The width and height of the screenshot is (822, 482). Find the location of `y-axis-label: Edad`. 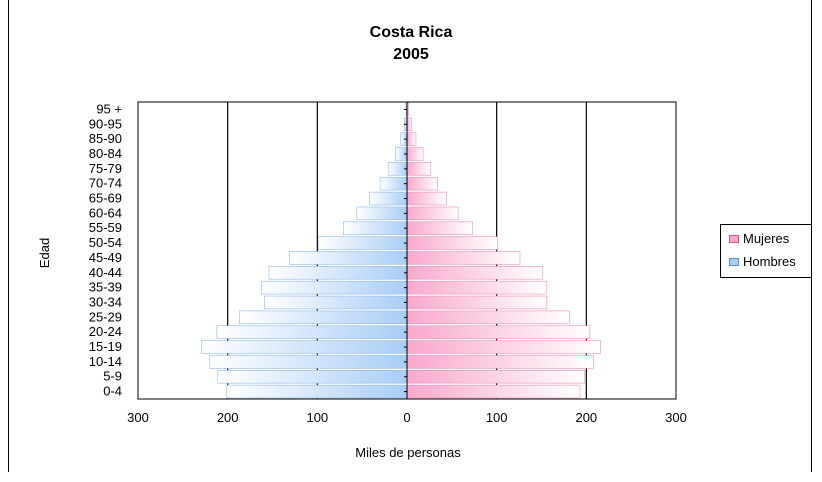

y-axis-label: Edad is located at coordinates (44, 253).